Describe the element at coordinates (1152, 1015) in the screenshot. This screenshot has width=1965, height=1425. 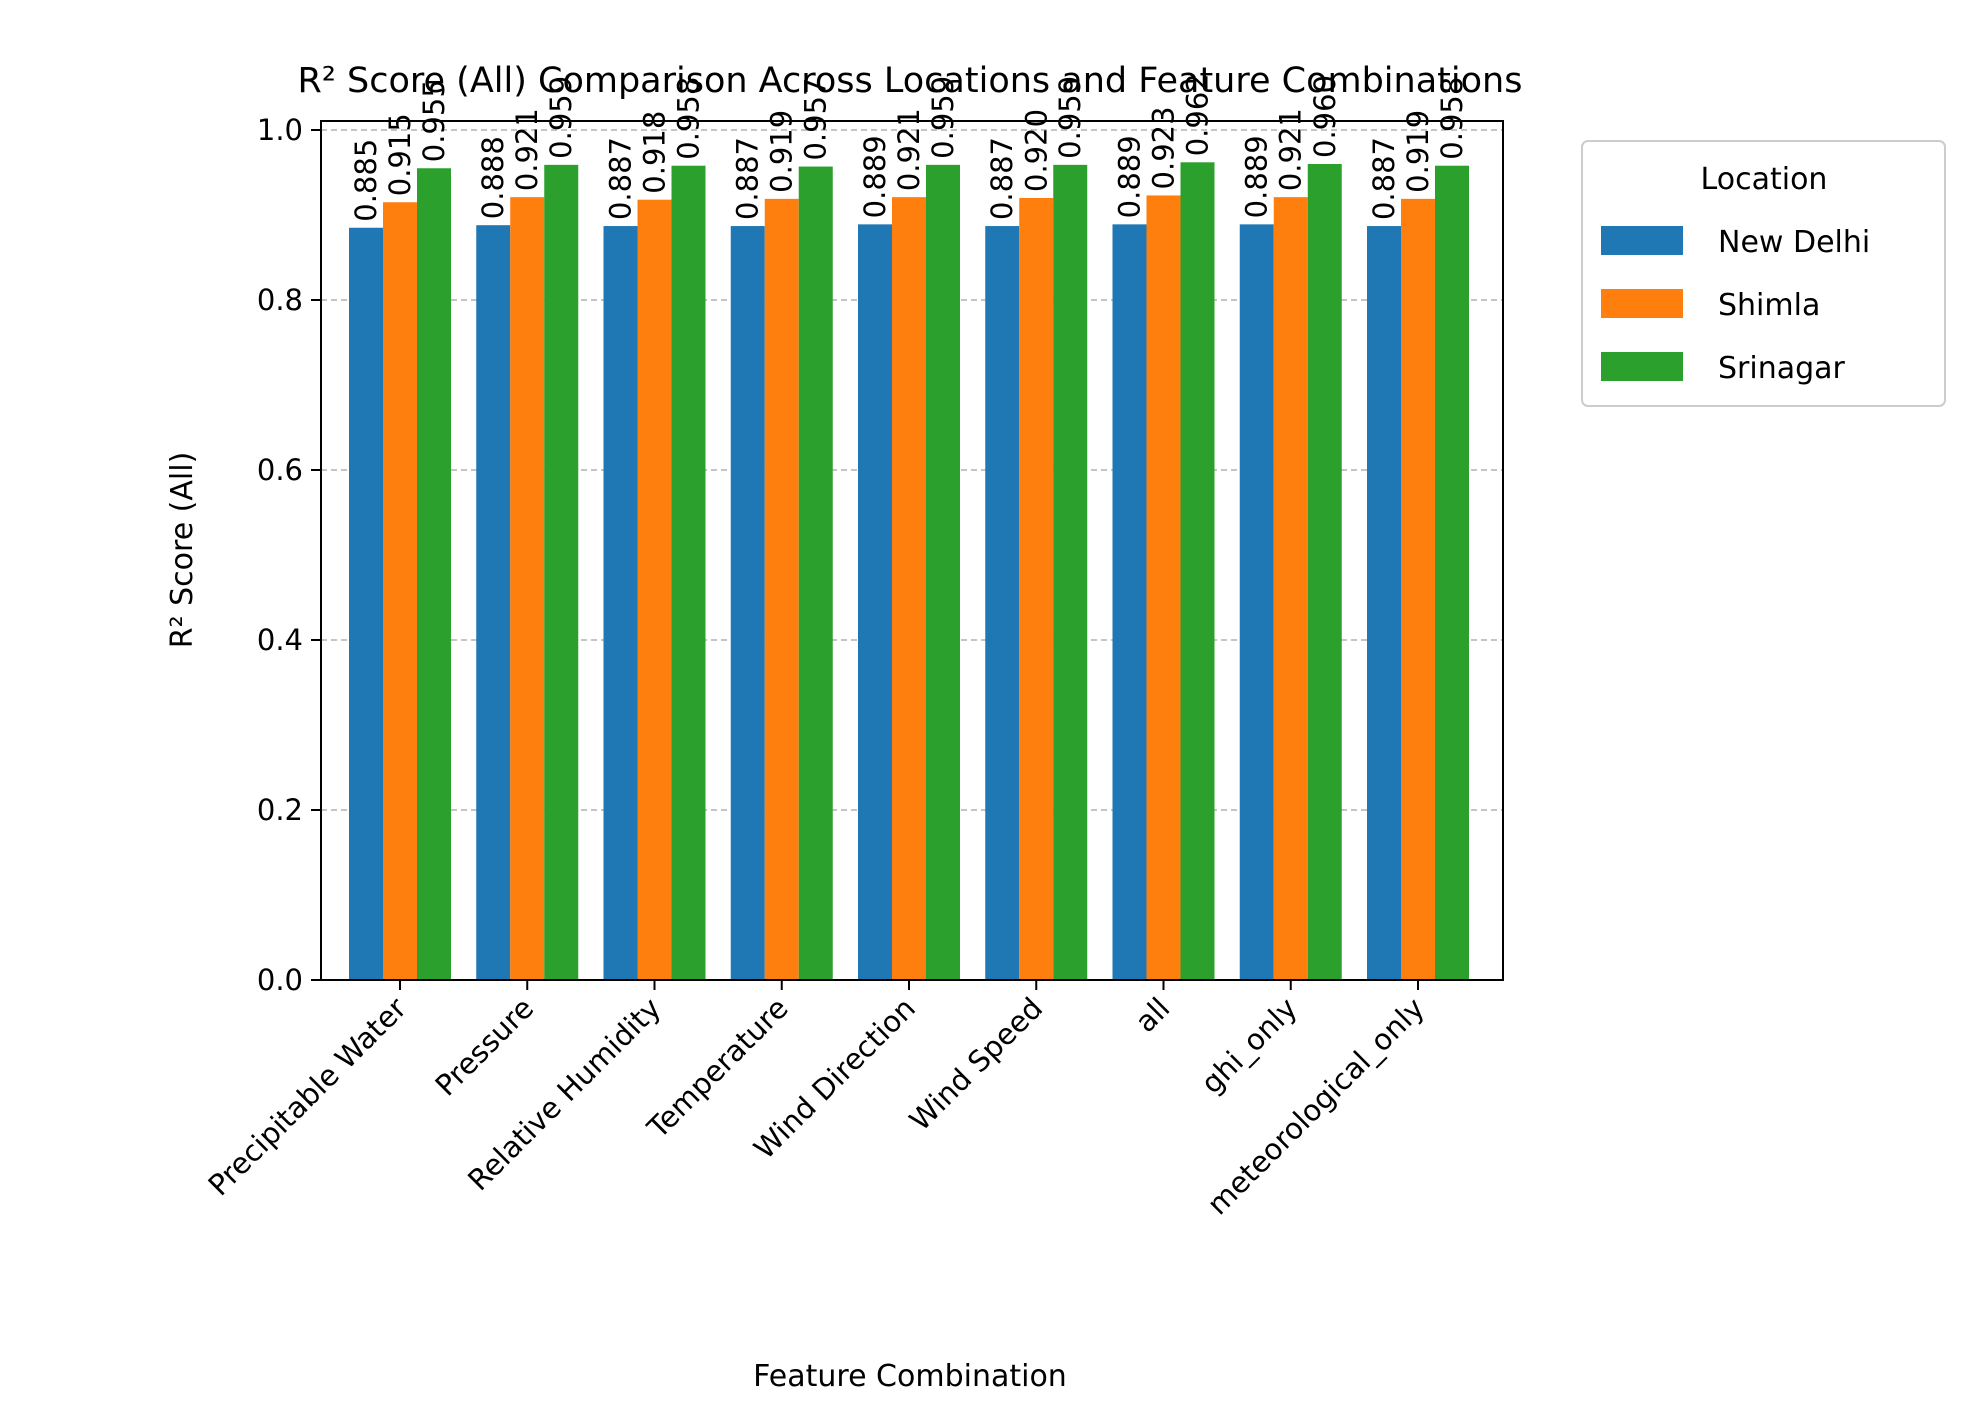
I see `x-tick-label: all` at that location.